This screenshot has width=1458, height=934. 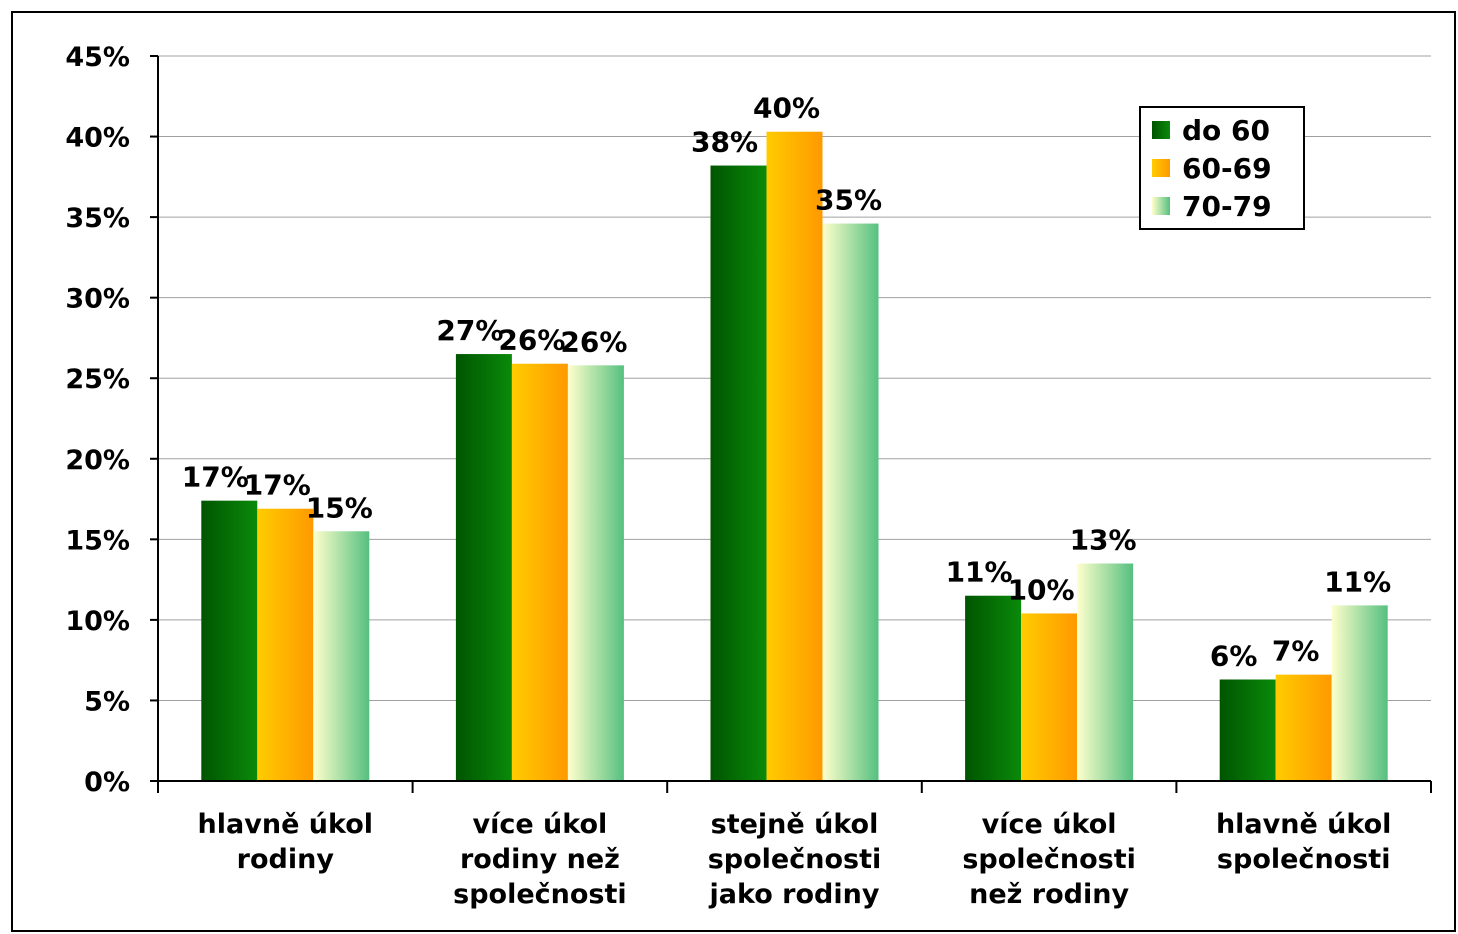 What do you see at coordinates (1227, 206) in the screenshot?
I see `legend-label: 70-79` at bounding box center [1227, 206].